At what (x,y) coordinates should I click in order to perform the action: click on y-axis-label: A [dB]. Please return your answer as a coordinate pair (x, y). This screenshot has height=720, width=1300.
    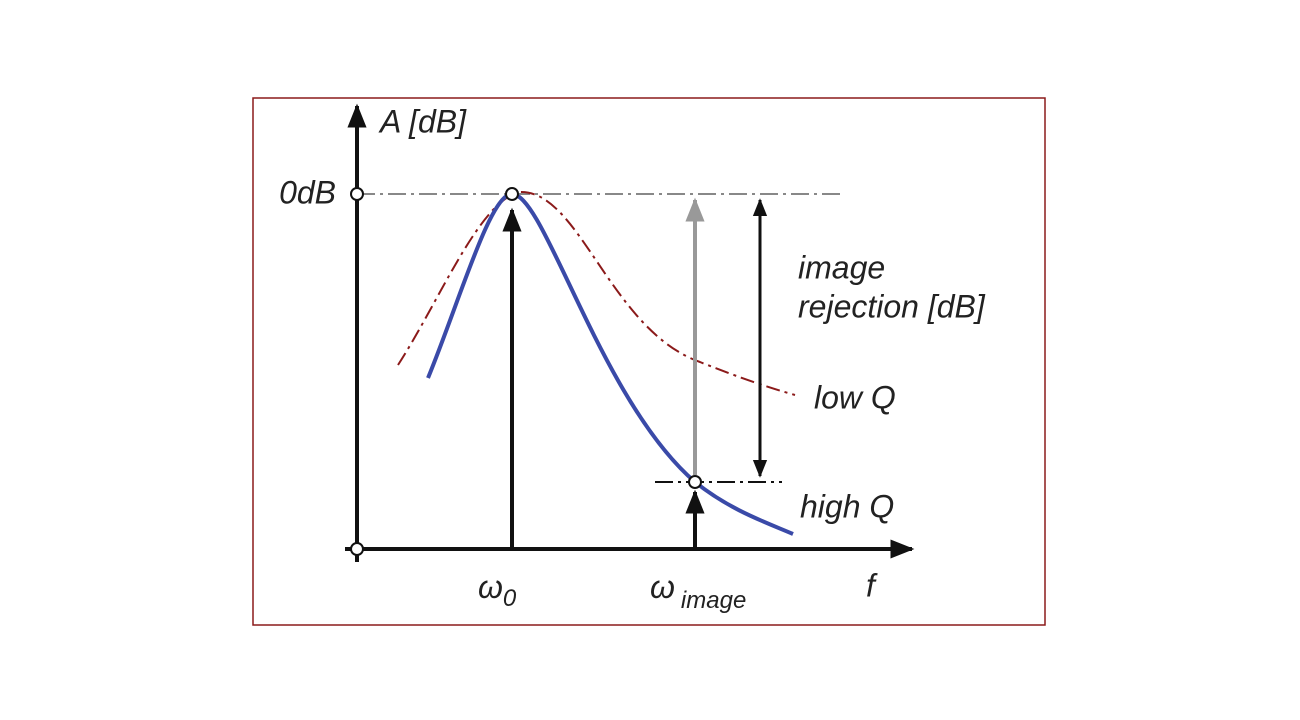
    Looking at the image, I should click on (422, 121).